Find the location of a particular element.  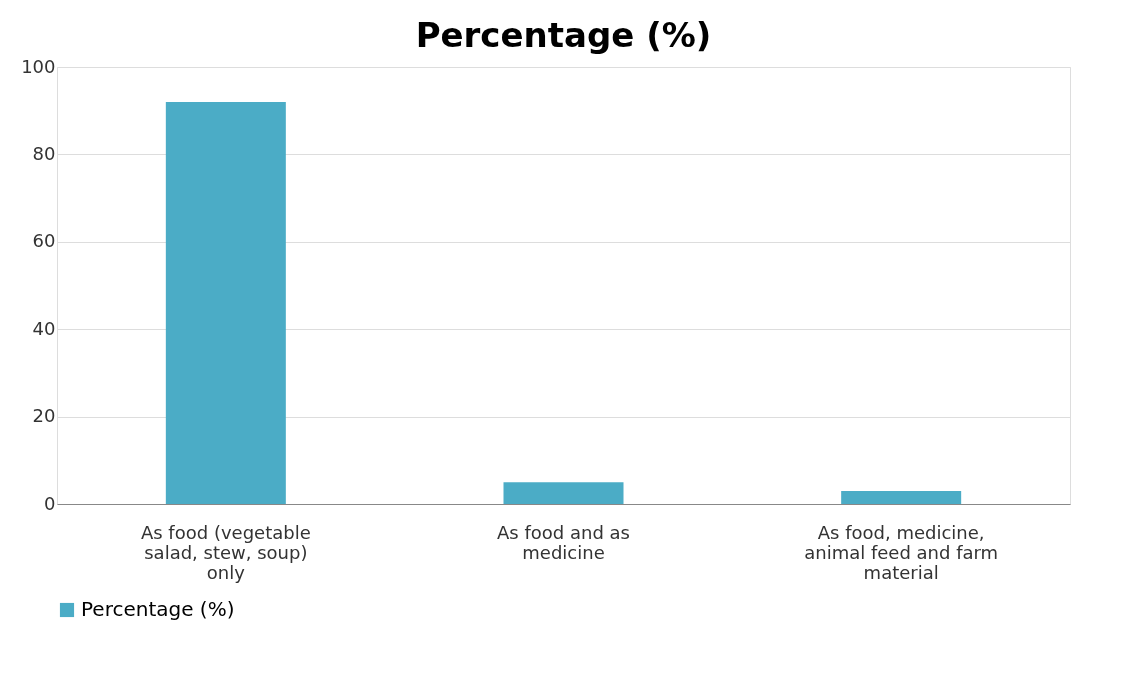

y-tick-label: 40 is located at coordinates (44, 328).